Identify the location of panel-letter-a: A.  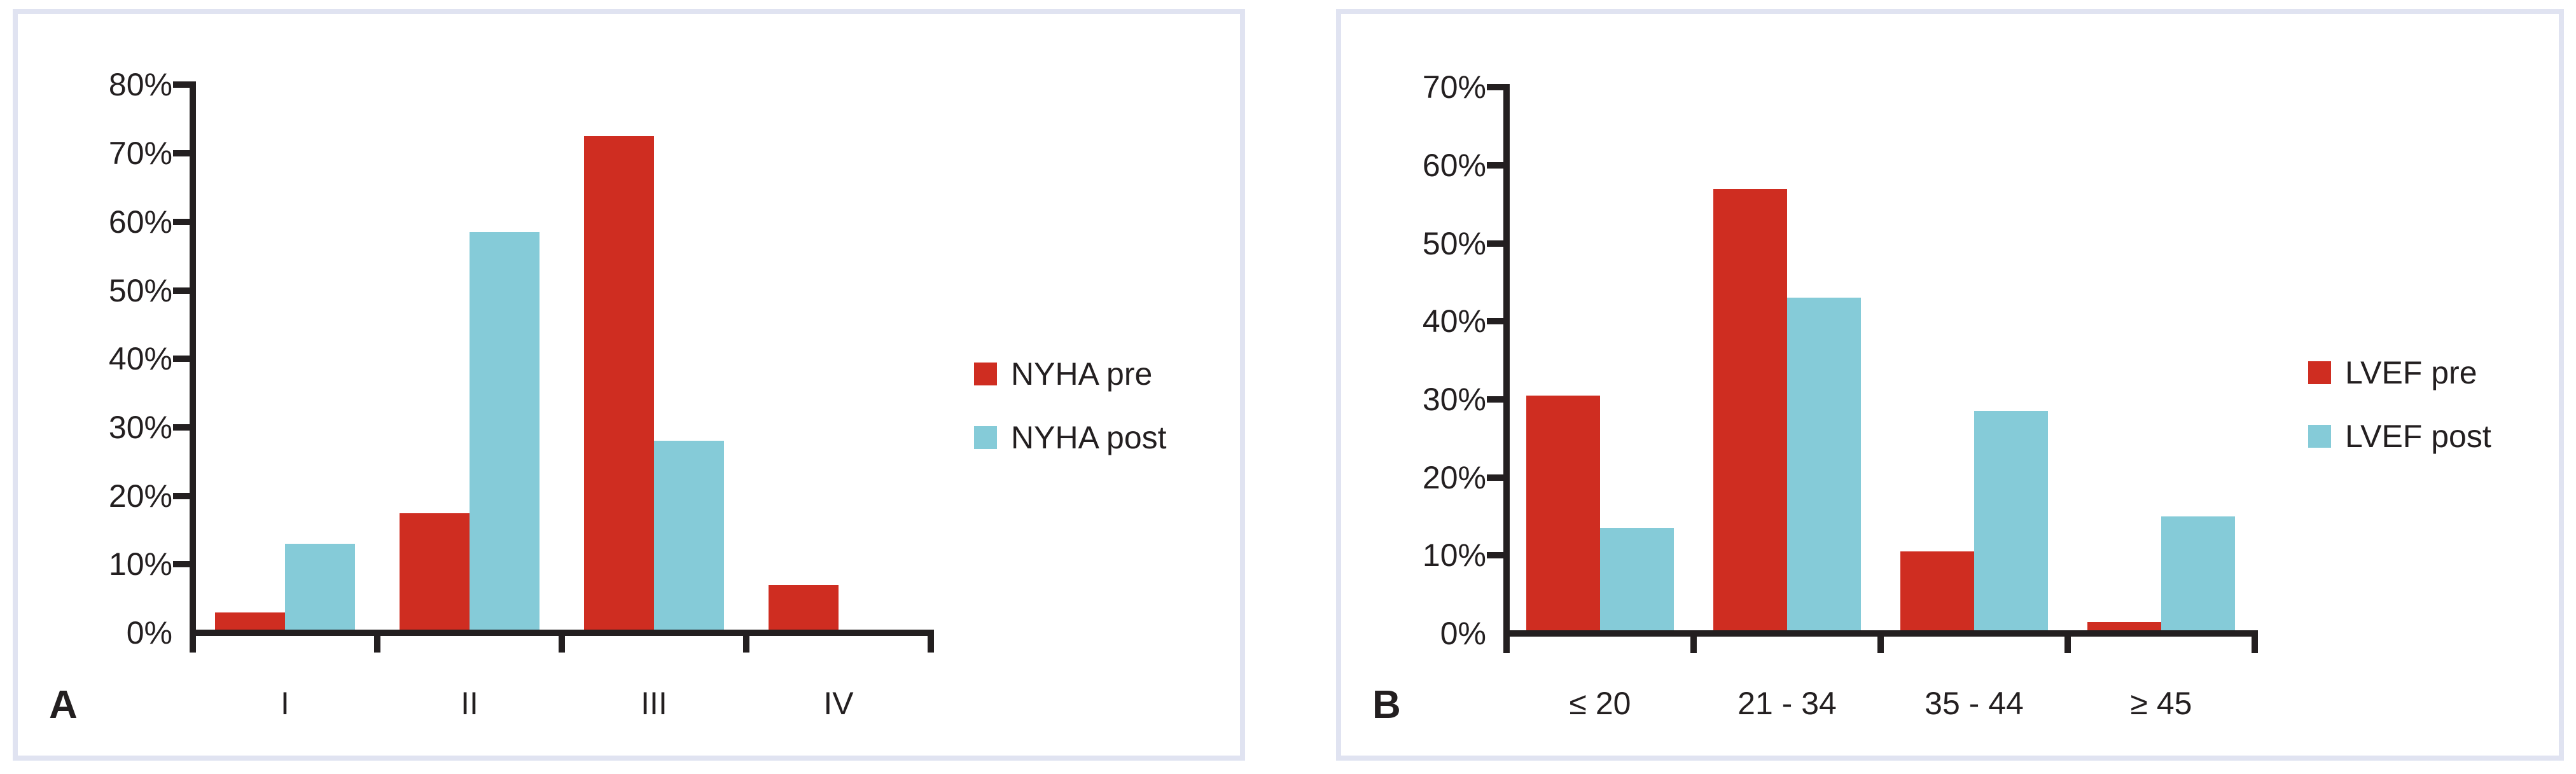
(64, 705).